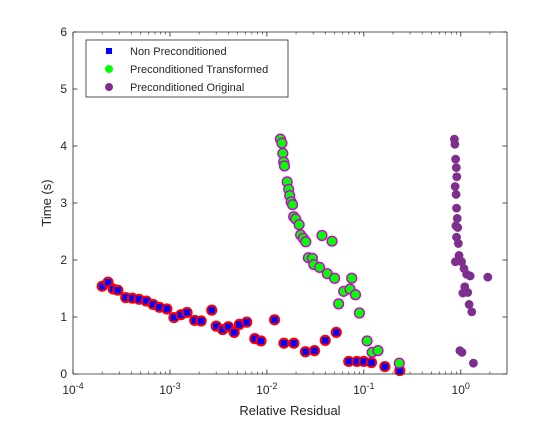 Image resolution: width=560 pixels, height=425 pixels. What do you see at coordinates (169, 389) in the screenshot?
I see `x-tick-label: 10⁻³` at bounding box center [169, 389].